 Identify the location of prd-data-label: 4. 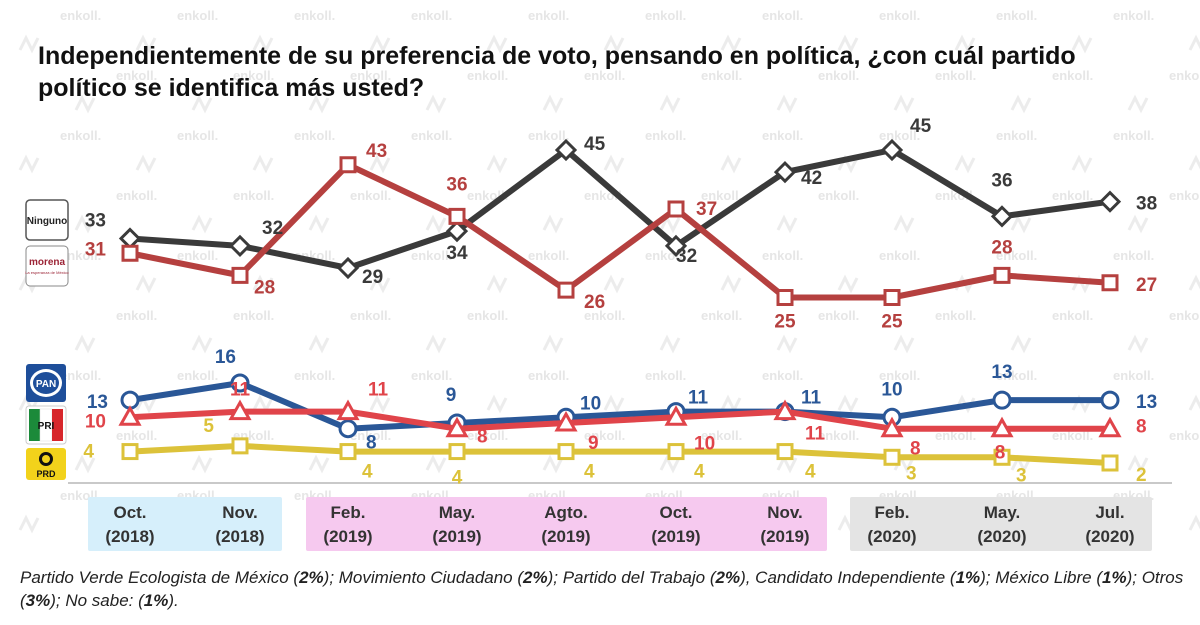
(589, 472).